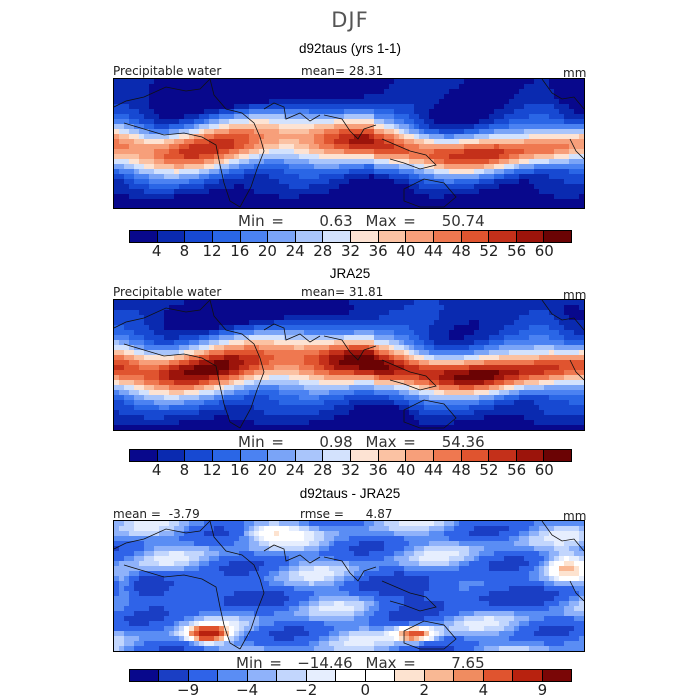  I want to click on panel3-min-label: Min =, so click(259, 663).